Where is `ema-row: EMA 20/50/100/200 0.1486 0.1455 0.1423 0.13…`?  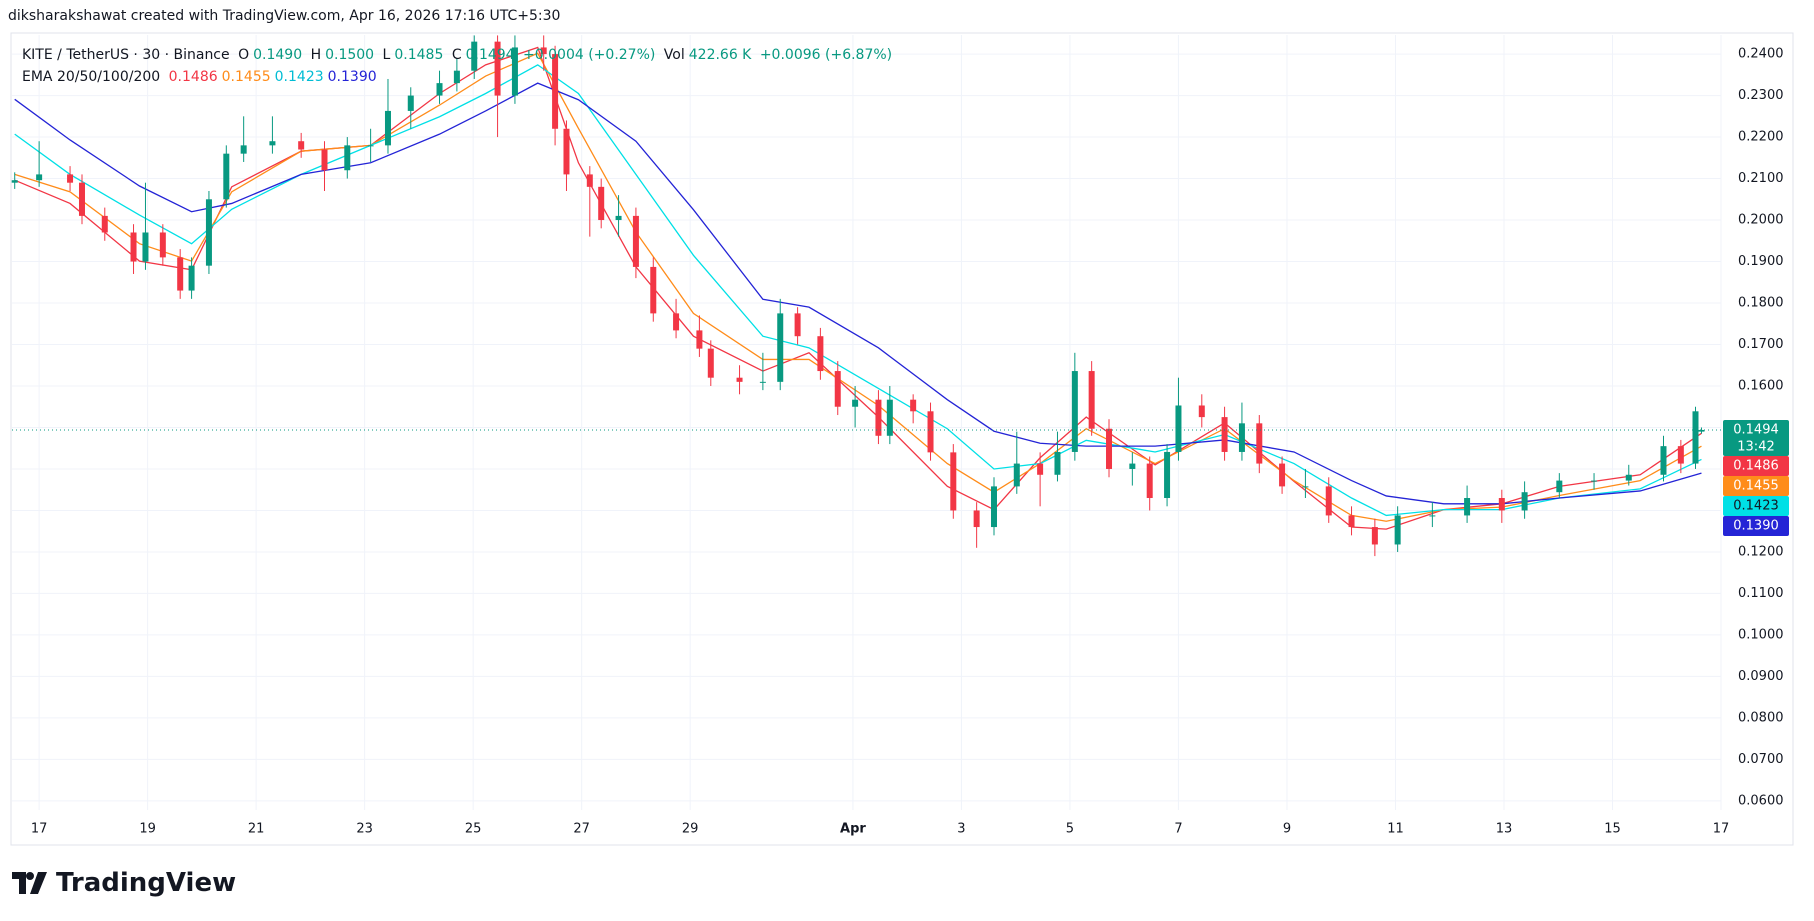
ema-row: EMA 20/50/100/200 0.1486 0.1455 0.1423 0.13… is located at coordinates (459, 77).